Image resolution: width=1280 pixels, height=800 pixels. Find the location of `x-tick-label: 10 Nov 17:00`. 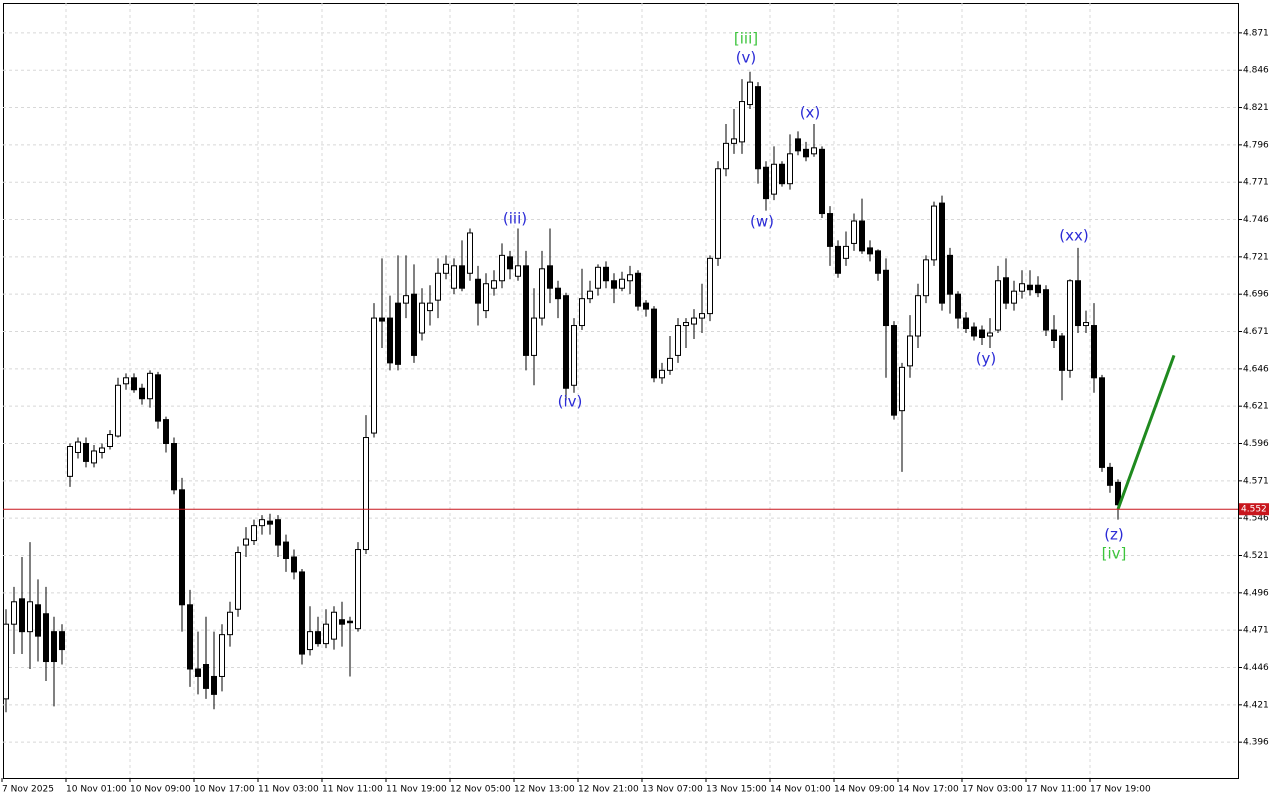

x-tick-label: 10 Nov 17:00 is located at coordinates (224, 790).